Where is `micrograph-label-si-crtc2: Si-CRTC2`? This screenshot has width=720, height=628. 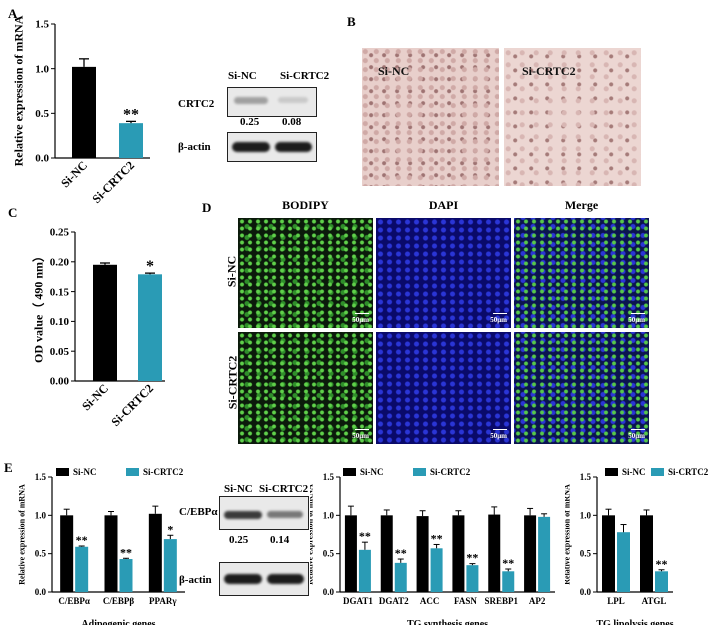 micrograph-label-si-crtc2: Si-CRTC2 is located at coordinates (549, 71).